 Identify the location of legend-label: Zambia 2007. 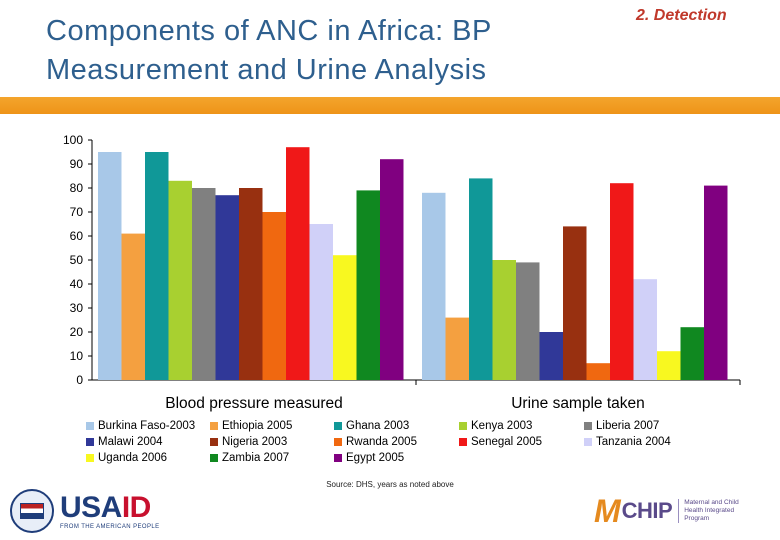
(256, 457).